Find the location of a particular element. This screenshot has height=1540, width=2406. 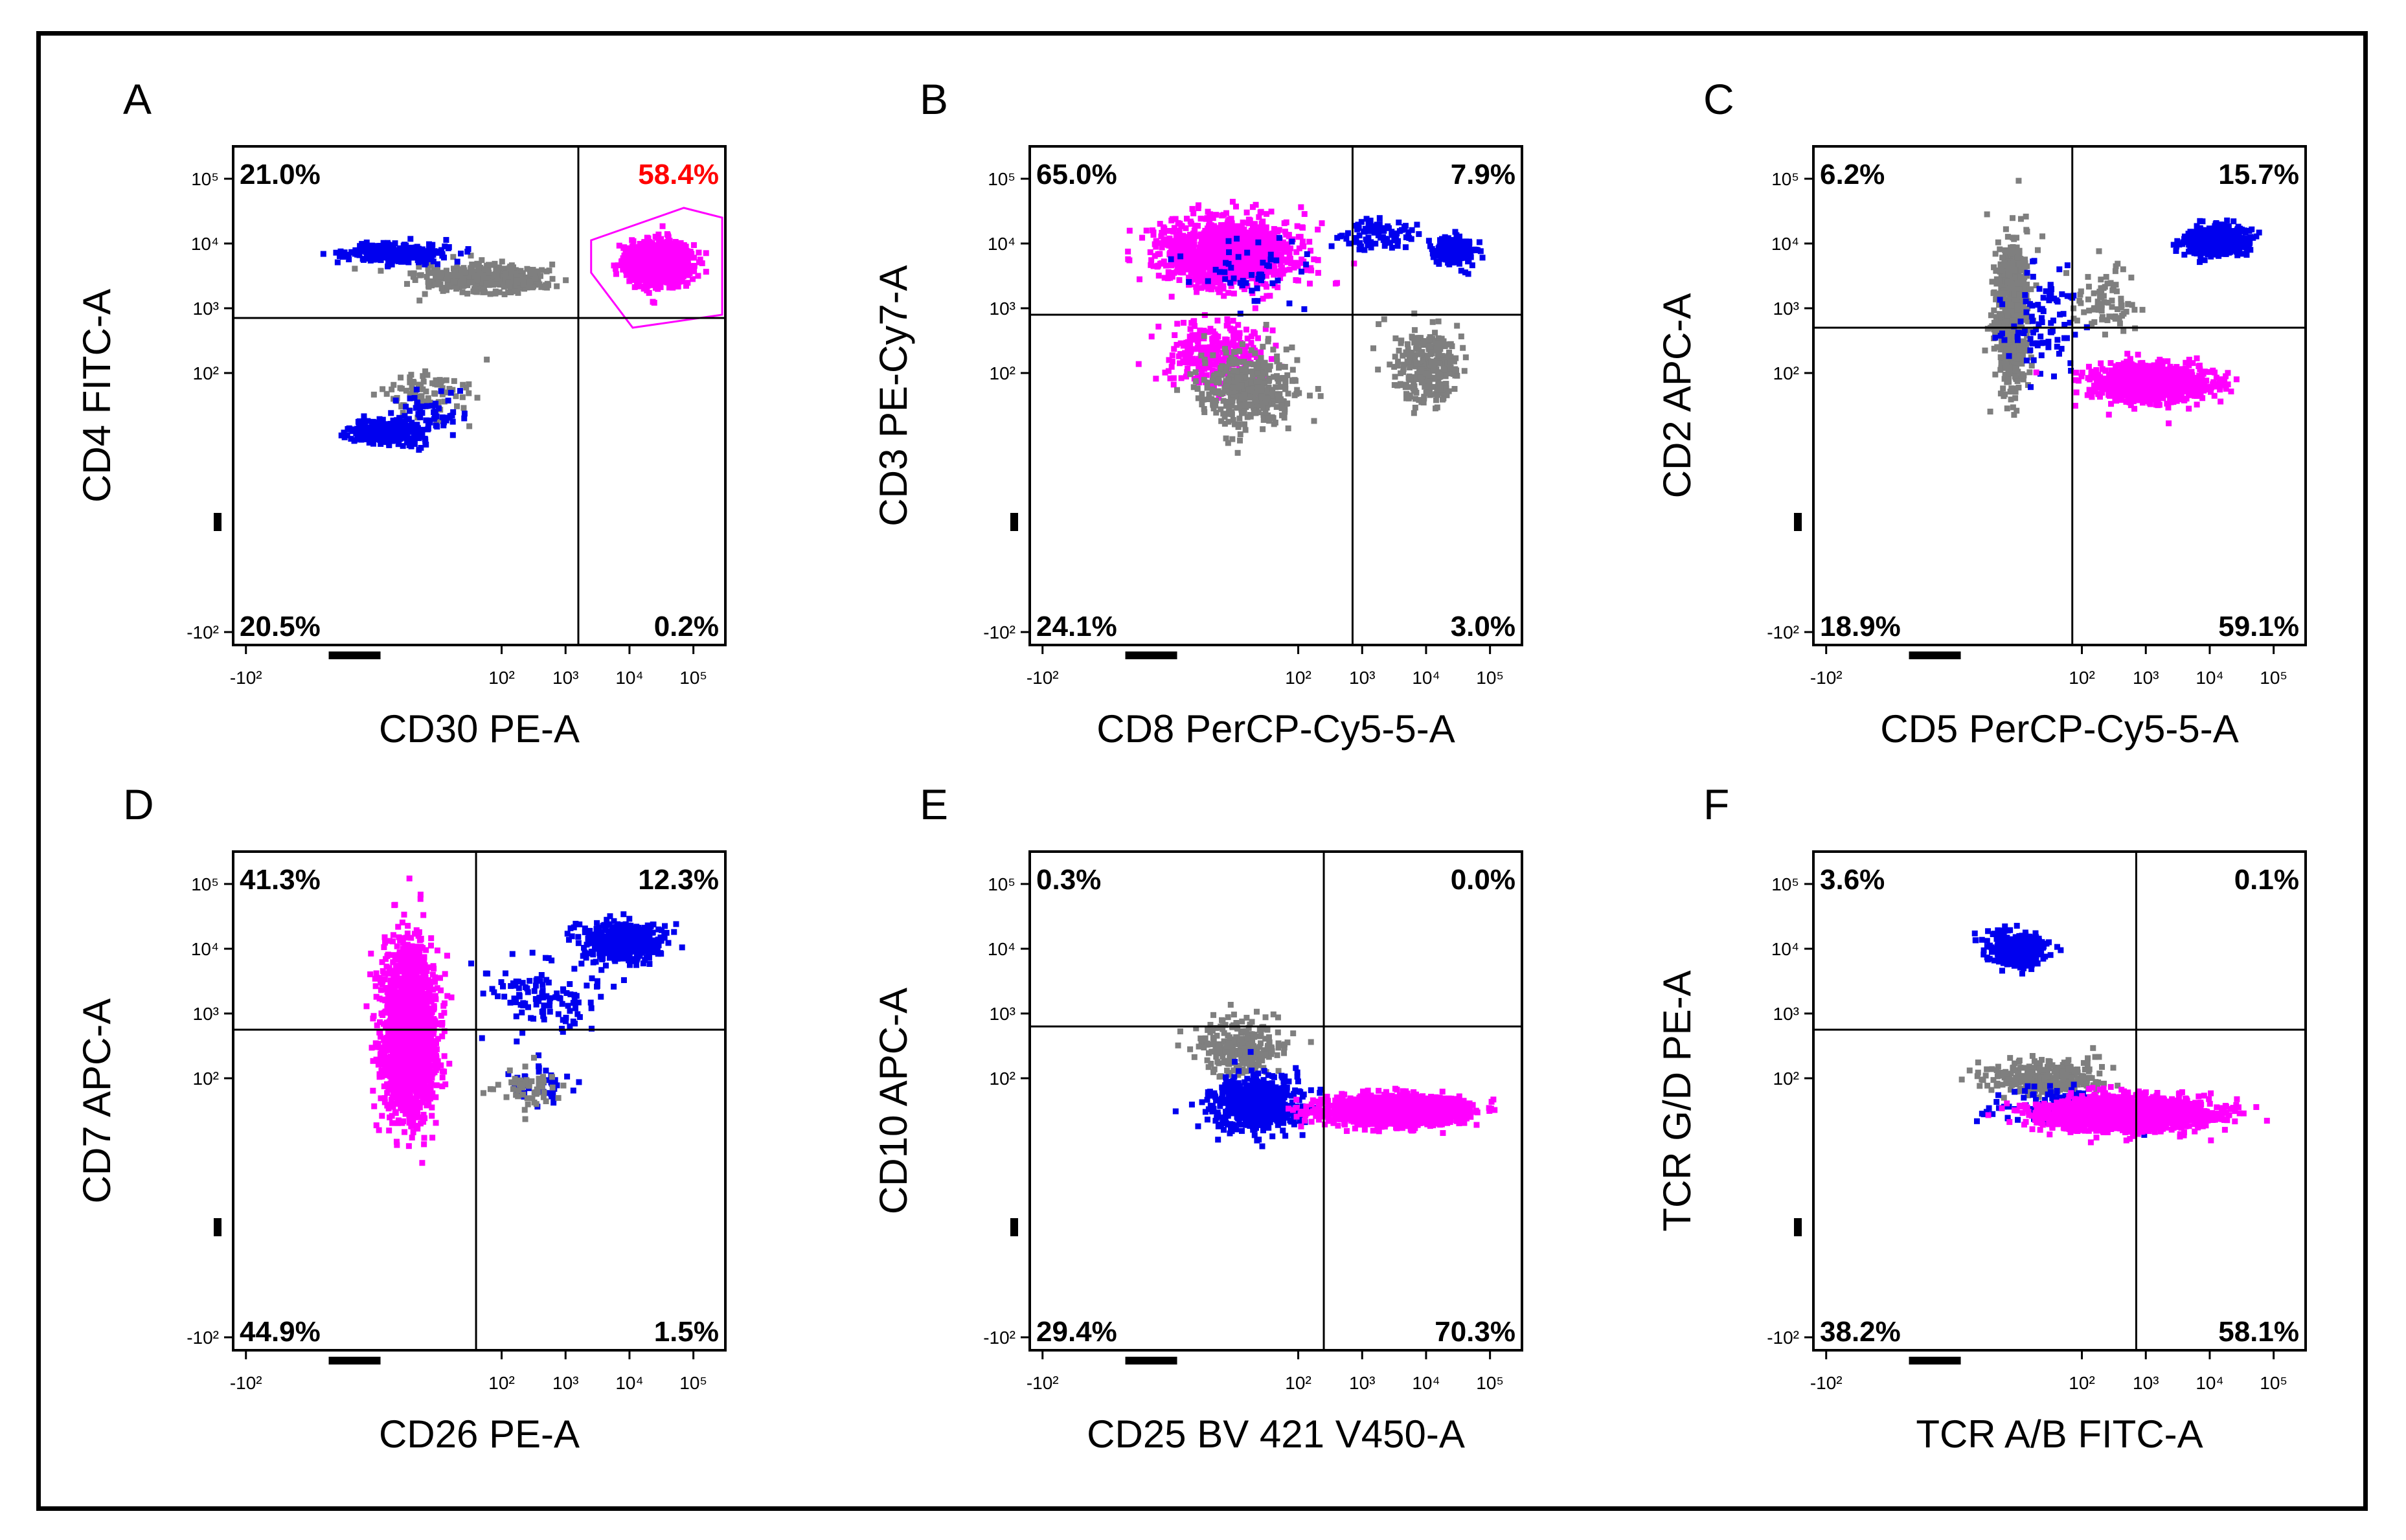

y-axis-label: CD4 FITC-A is located at coordinates (97, 396).